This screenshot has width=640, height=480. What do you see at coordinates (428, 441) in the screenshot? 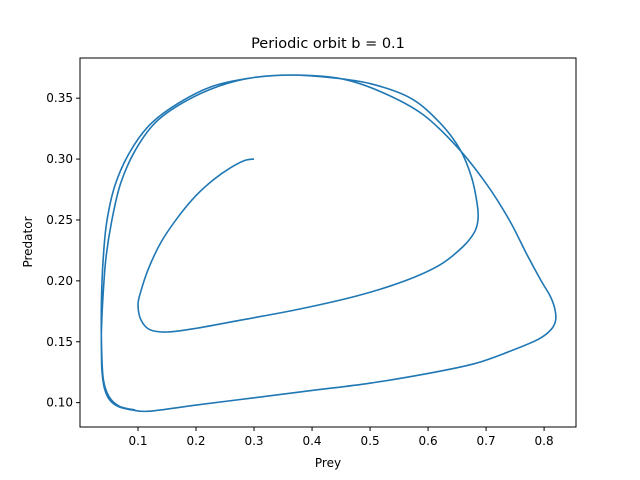
I see `x-tick-label: 0.6` at bounding box center [428, 441].